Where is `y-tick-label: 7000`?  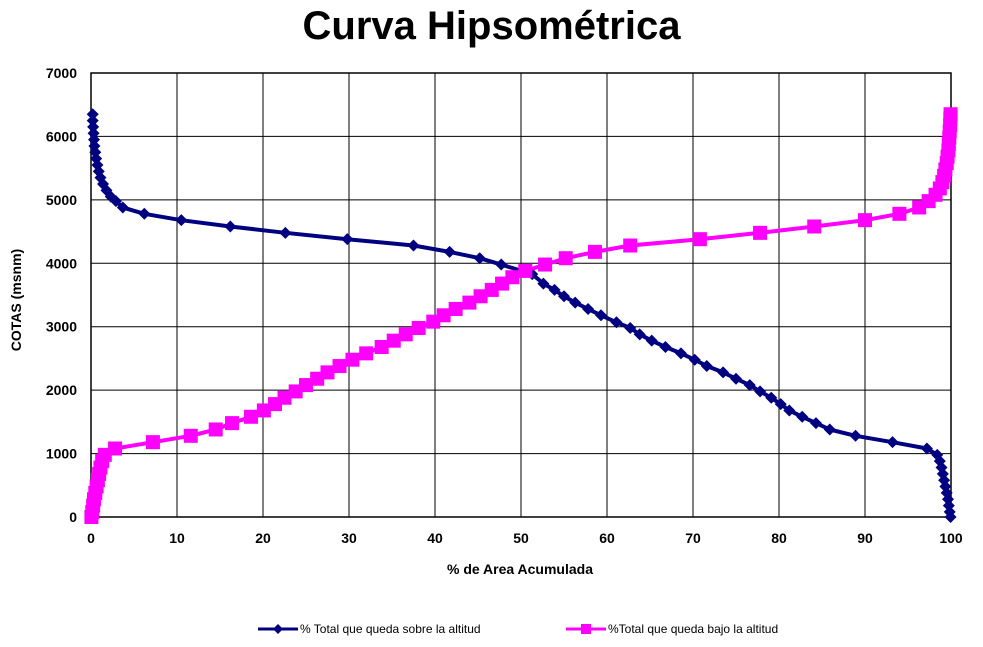
y-tick-label: 7000 is located at coordinates (61, 73).